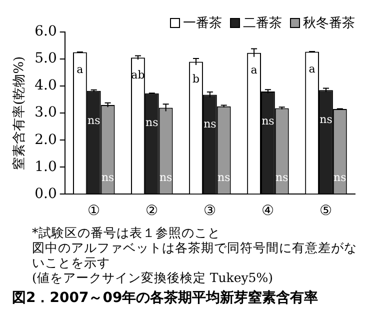 The image size is (371, 327). Describe the element at coordinates (325, 211) in the screenshot. I see `x-tick-label: ⑤` at that location.